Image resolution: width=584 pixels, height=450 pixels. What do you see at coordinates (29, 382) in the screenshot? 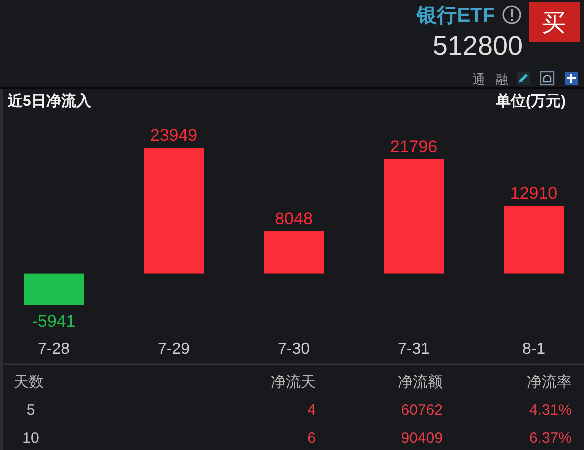
I see `annotation: 天数` at bounding box center [29, 382].